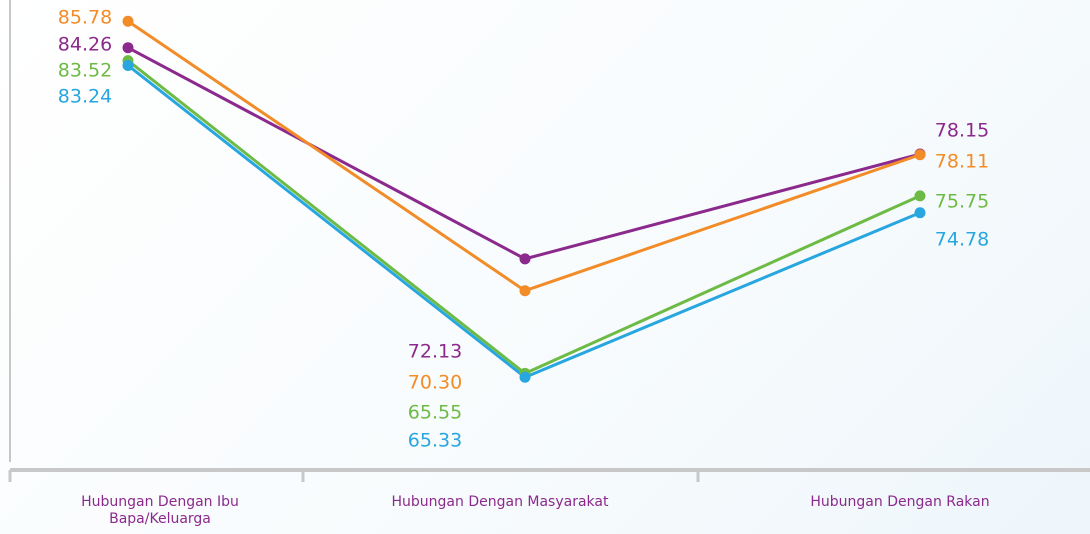 The height and width of the screenshot is (534, 1090). I want to click on x-tick-label: Hubungan Dengan Ibu Bapa/Keluarga, so click(160, 510).